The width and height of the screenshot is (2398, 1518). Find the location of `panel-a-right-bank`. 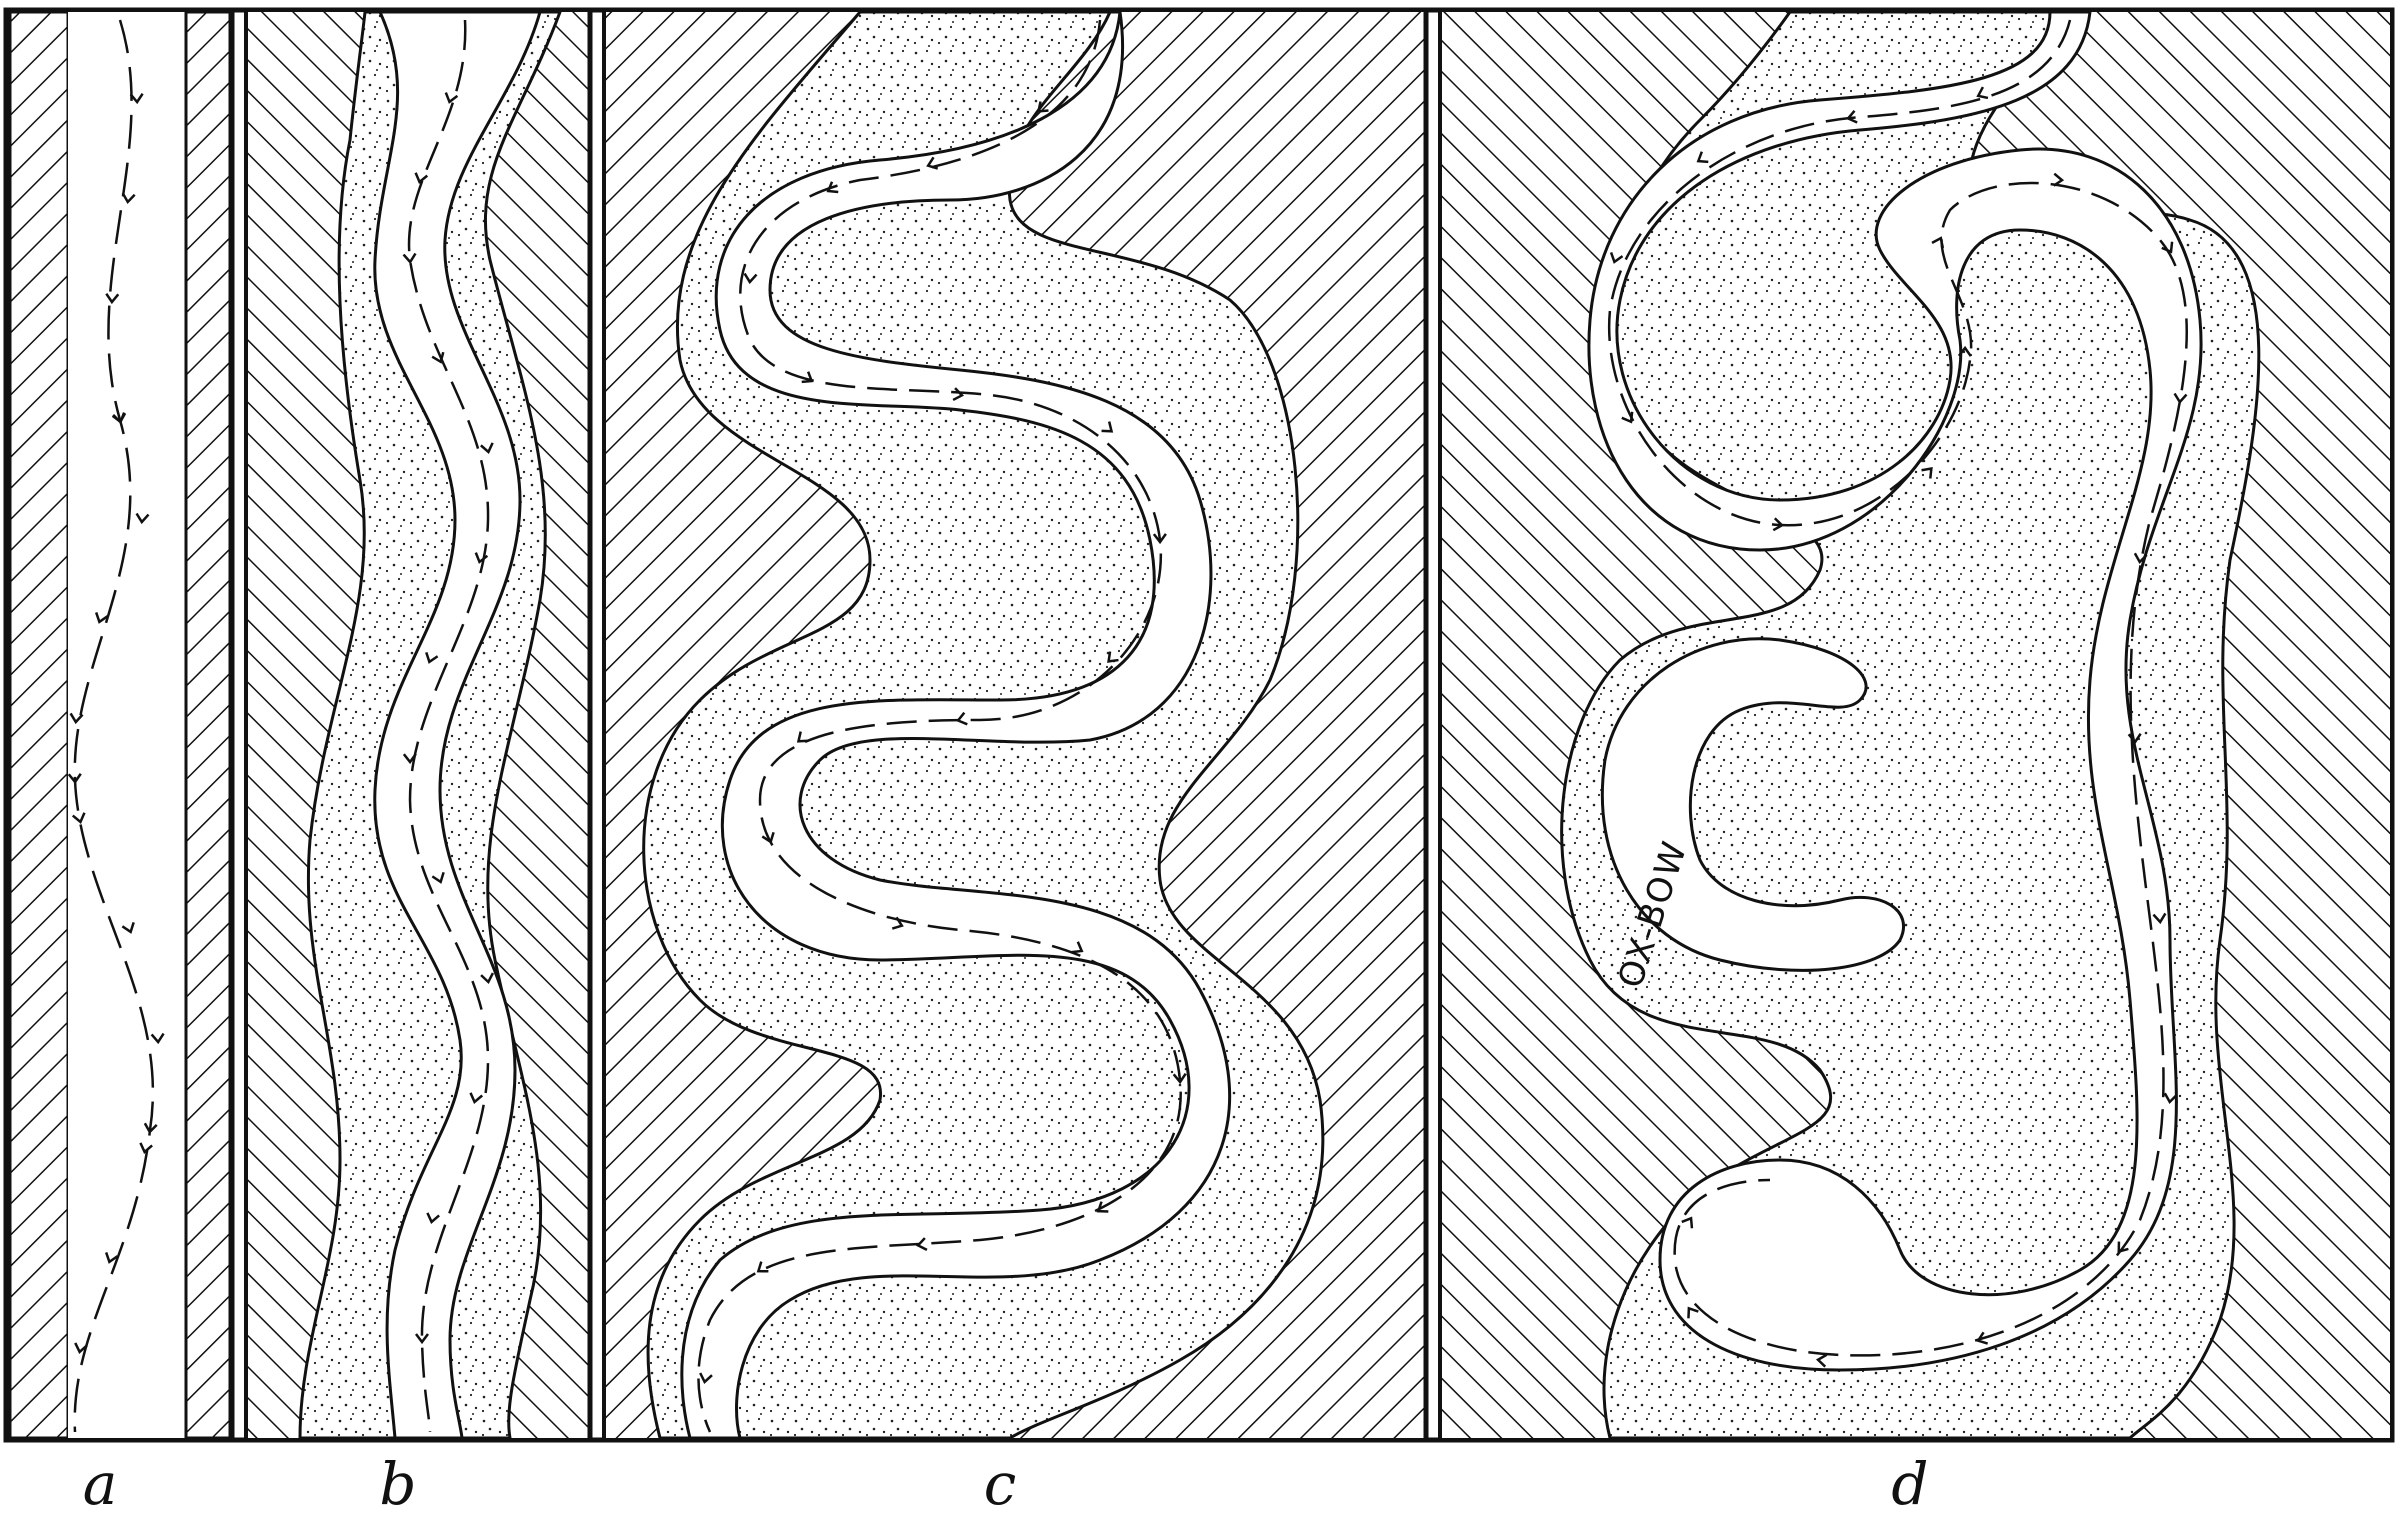

panel-a-right-bank is located at coordinates (208, 725).